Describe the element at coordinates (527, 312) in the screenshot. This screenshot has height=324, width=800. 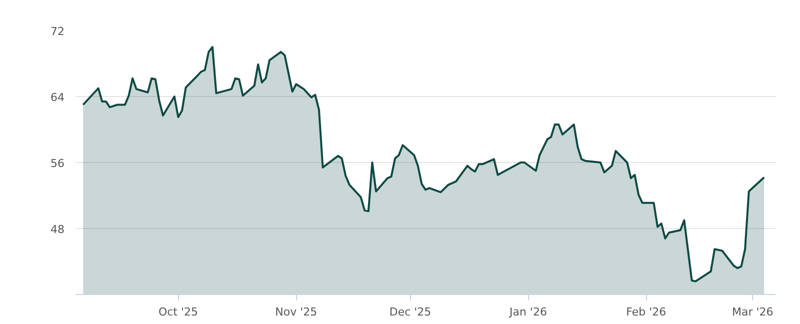
I see `x-tick-label: Jan '26` at that location.